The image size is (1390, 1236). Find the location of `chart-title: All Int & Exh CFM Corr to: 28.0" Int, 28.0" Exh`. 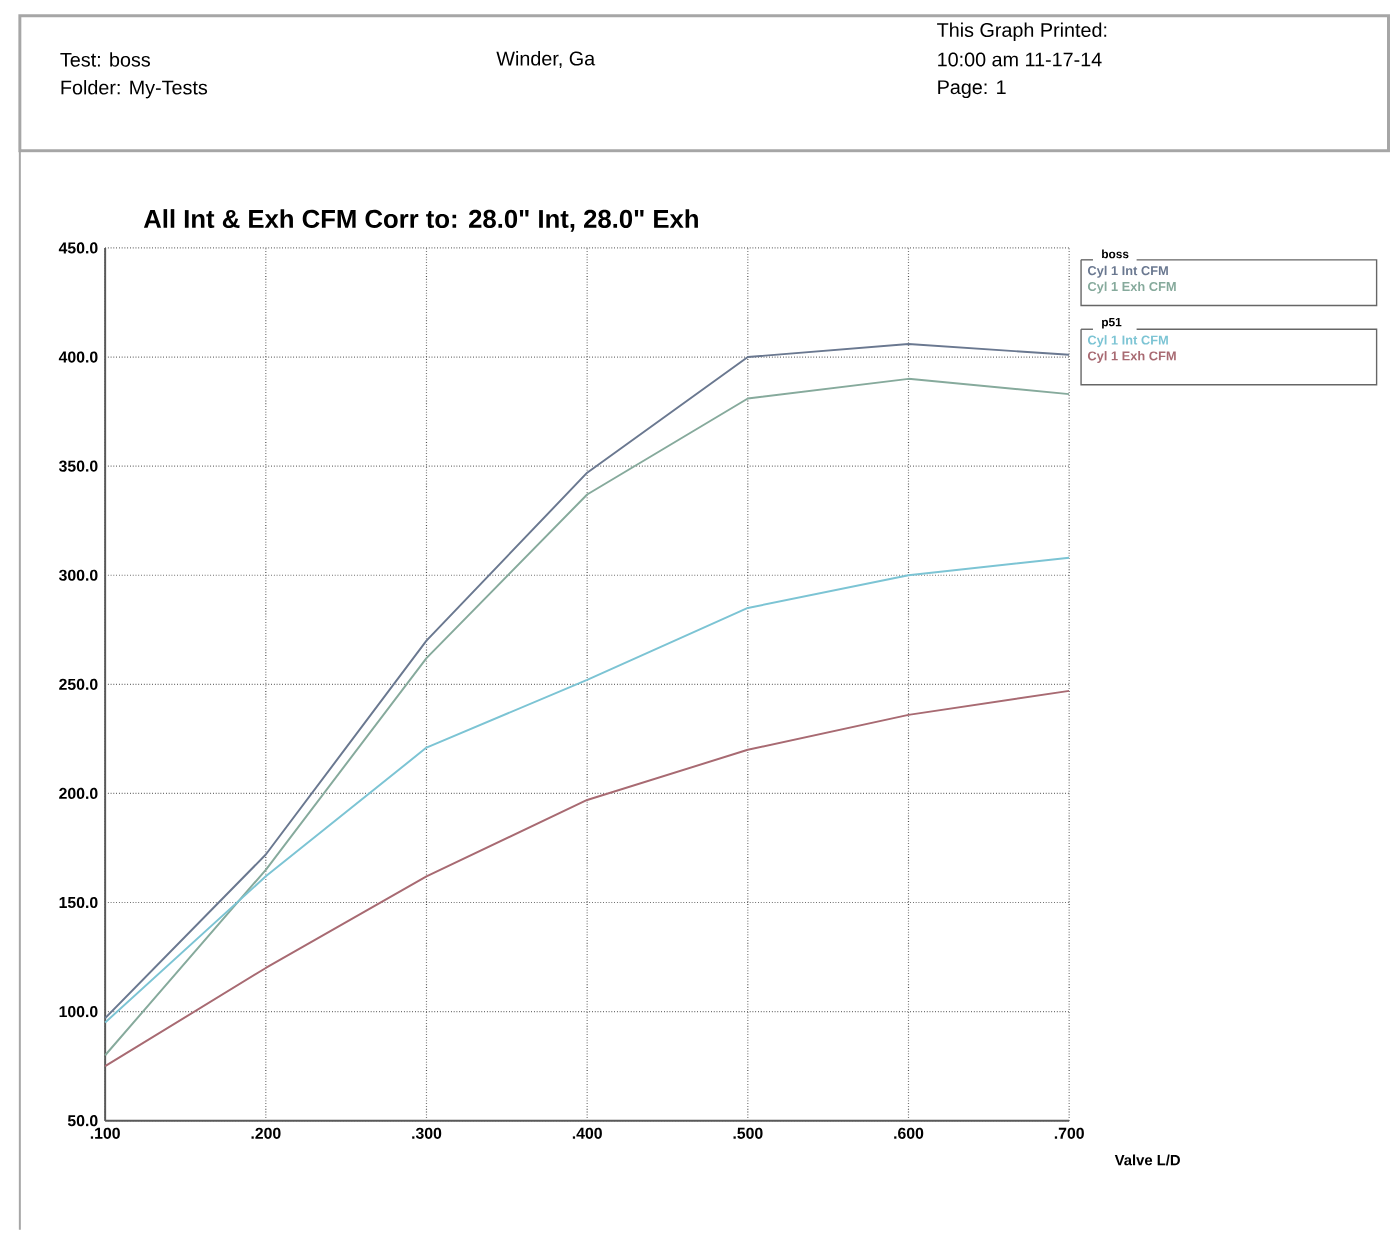

chart-title: All Int & Exh CFM Corr to: 28.0" Int, 28.0" Exh is located at coordinates (420, 220).